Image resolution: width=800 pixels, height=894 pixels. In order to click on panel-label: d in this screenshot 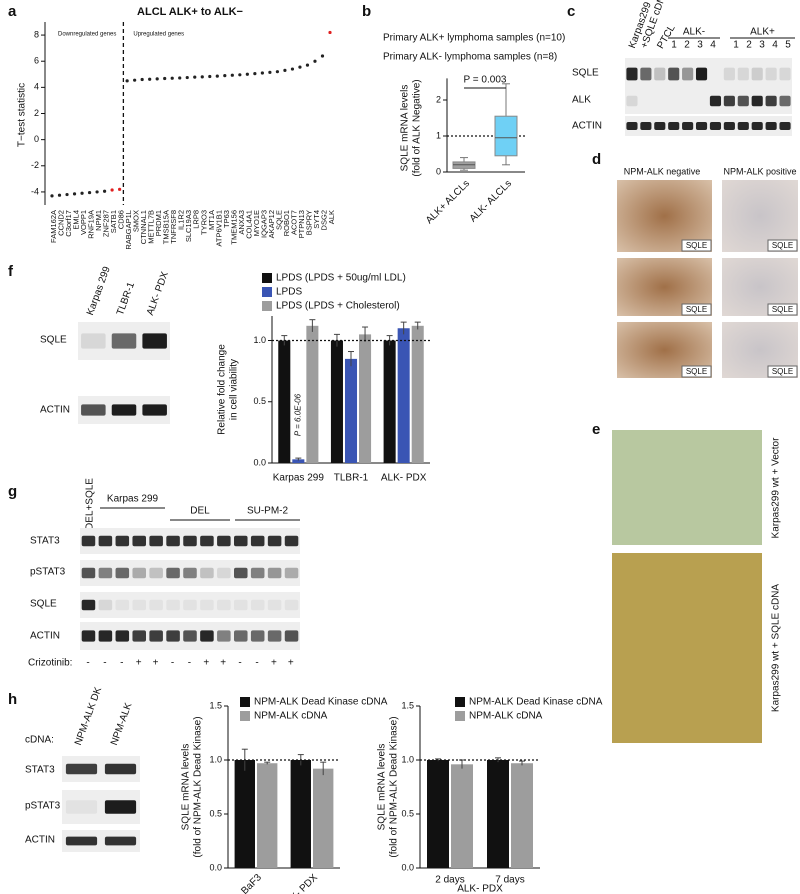, I will do `click(596, 159)`.